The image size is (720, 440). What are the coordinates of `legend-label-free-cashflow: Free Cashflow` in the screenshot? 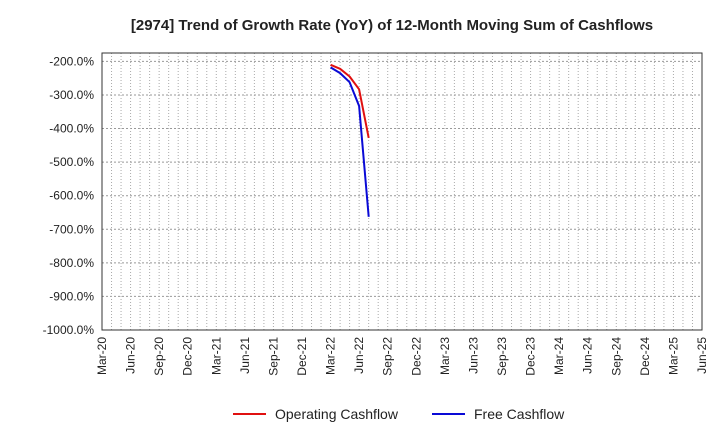 It's located at (519, 414).